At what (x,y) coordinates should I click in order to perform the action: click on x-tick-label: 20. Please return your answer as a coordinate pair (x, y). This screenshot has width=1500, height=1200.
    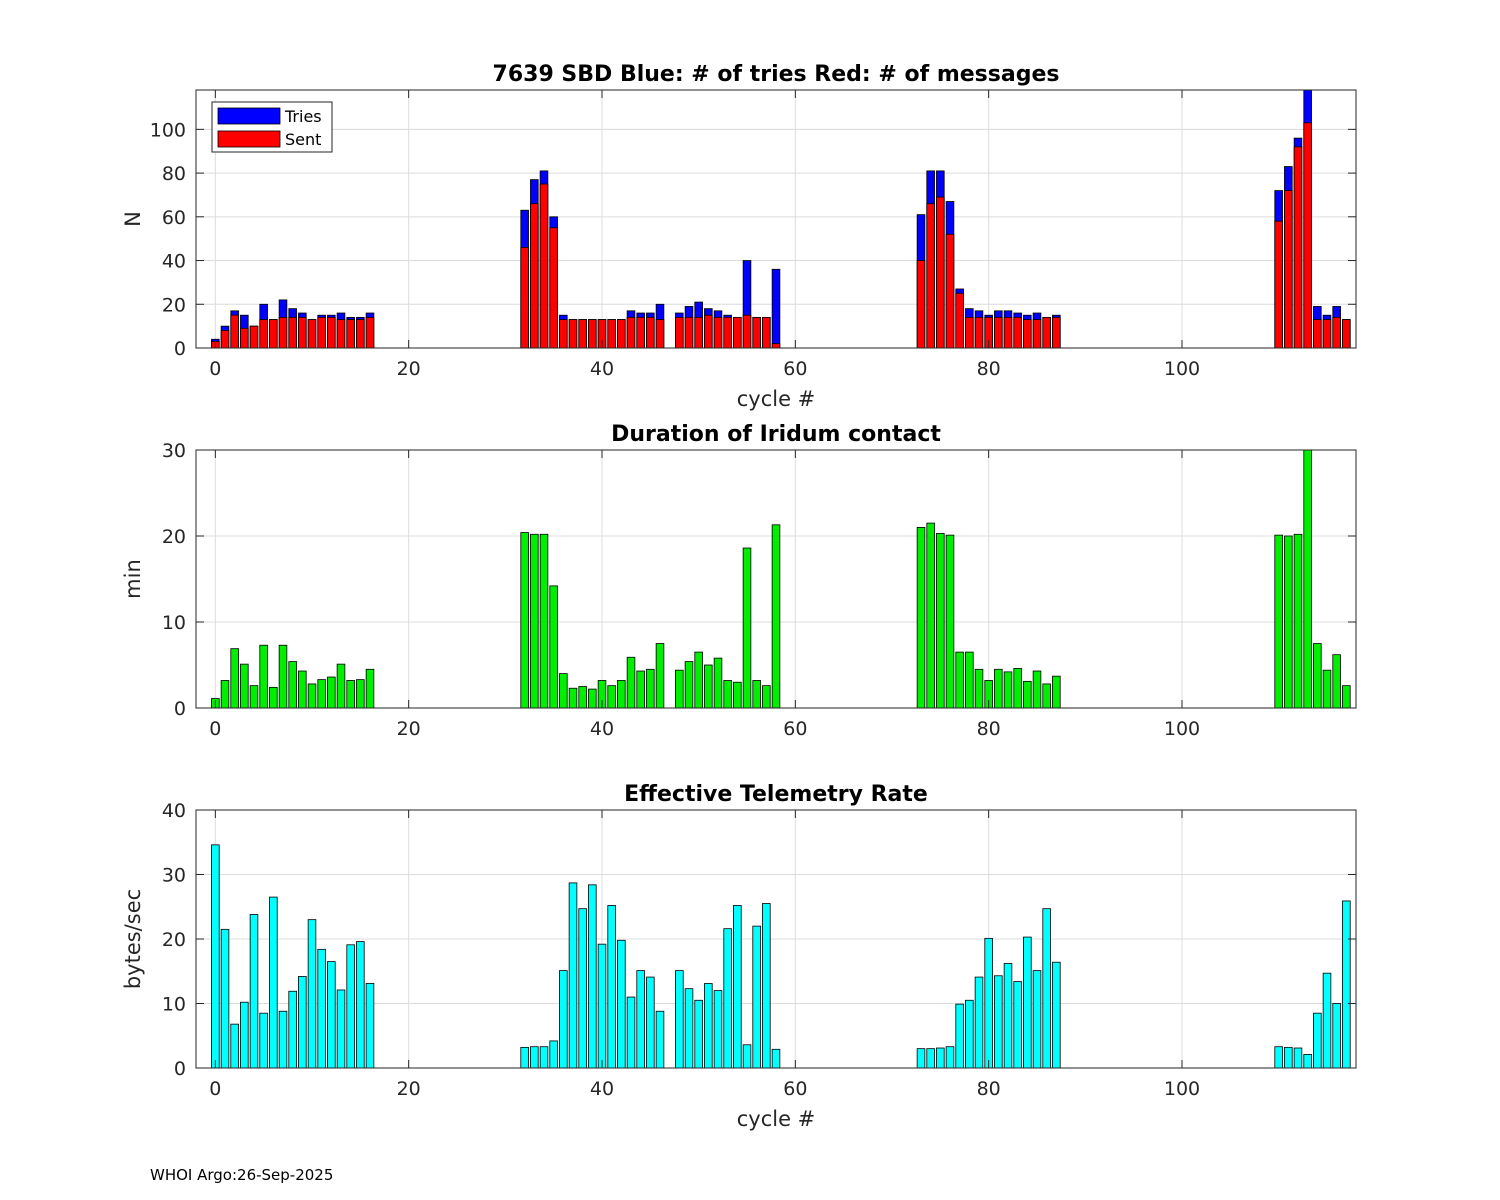
    Looking at the image, I should click on (409, 1089).